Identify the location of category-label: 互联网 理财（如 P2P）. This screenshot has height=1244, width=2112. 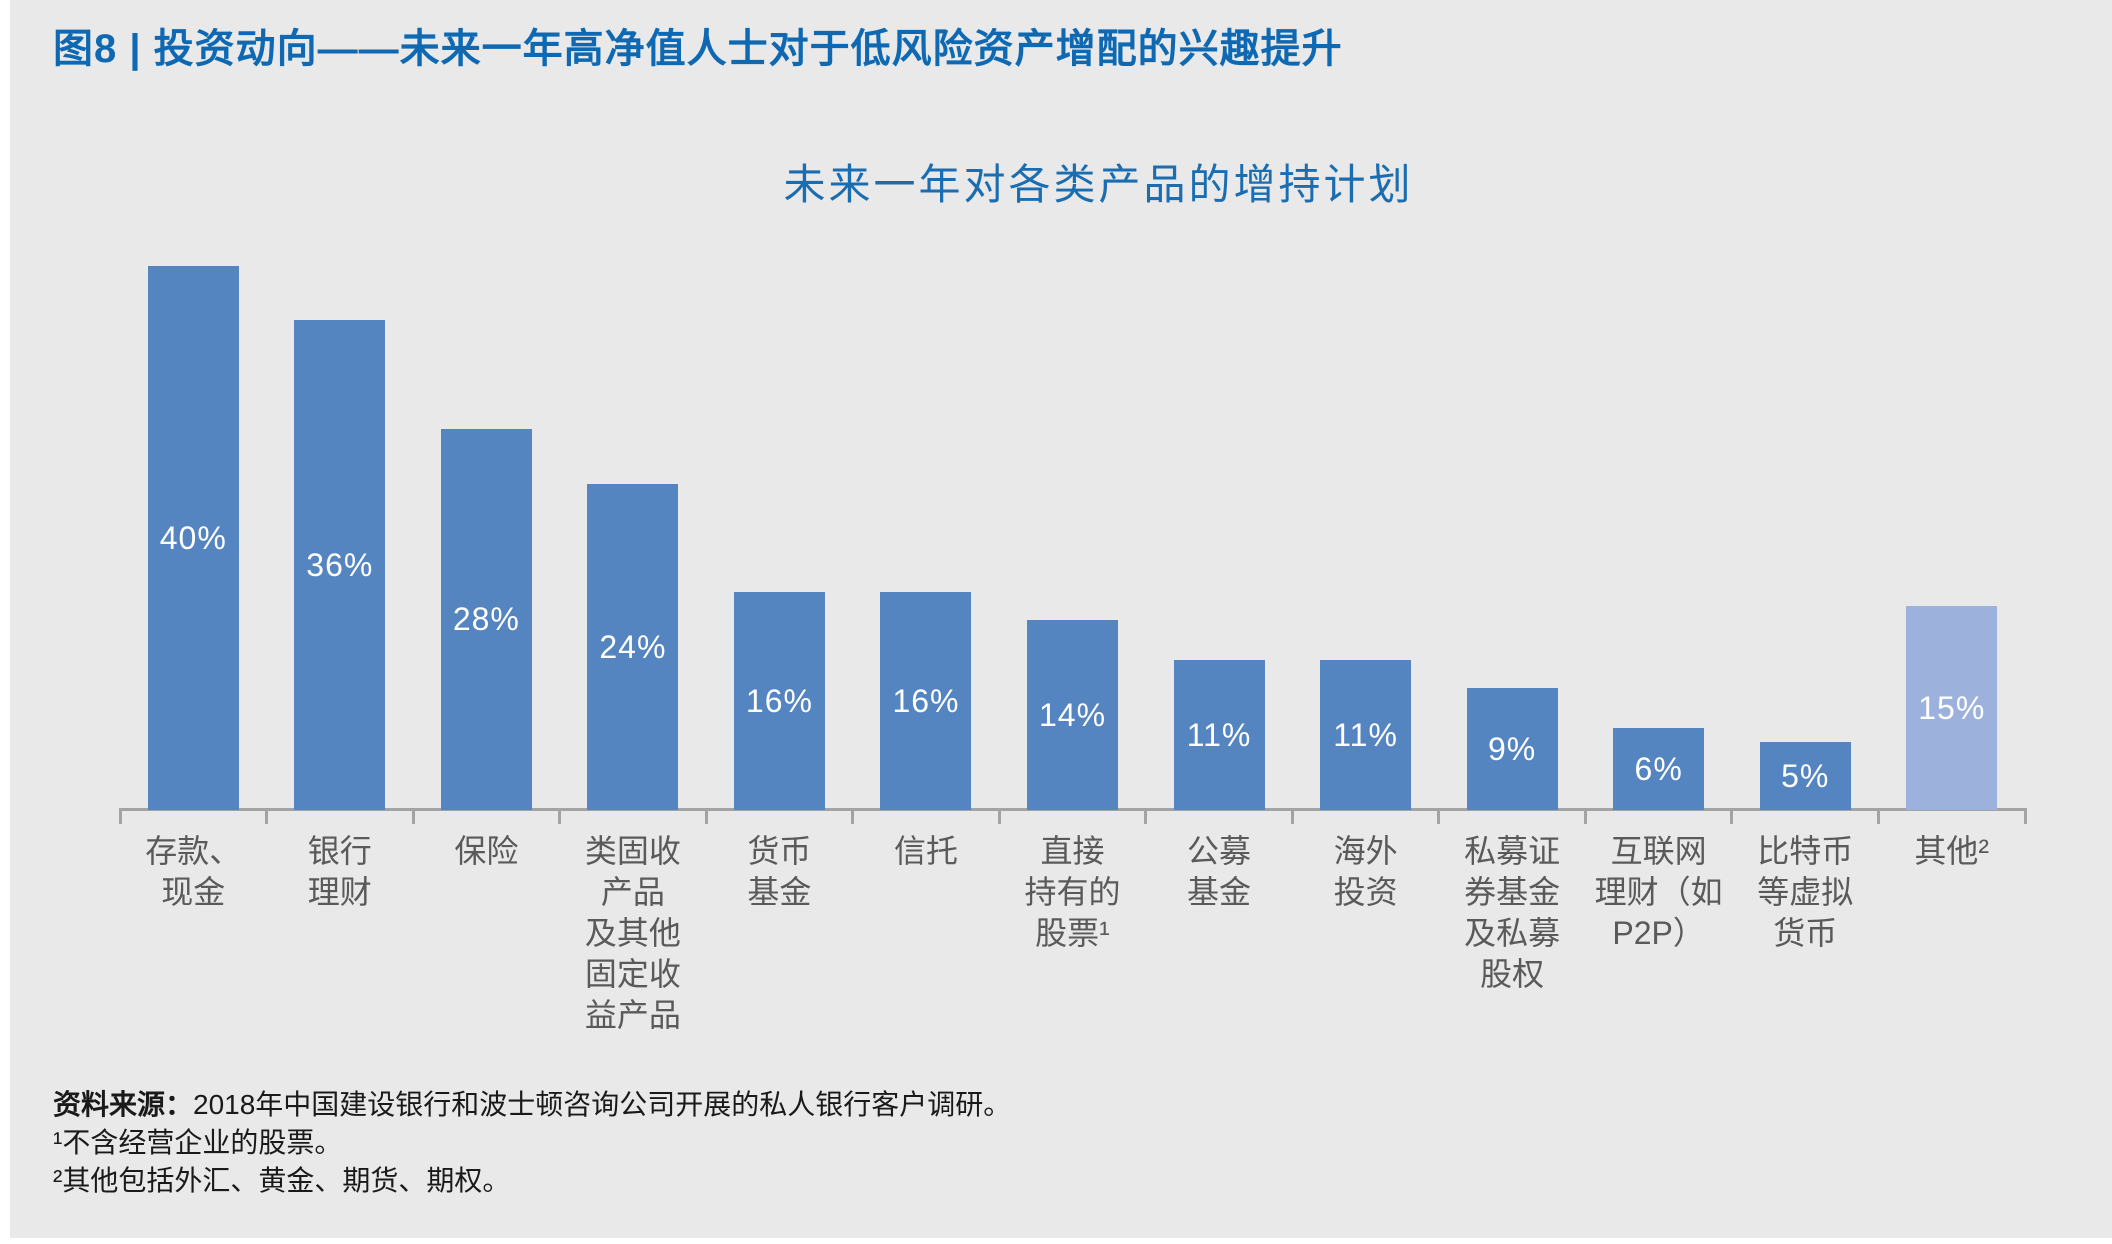
(1658, 892).